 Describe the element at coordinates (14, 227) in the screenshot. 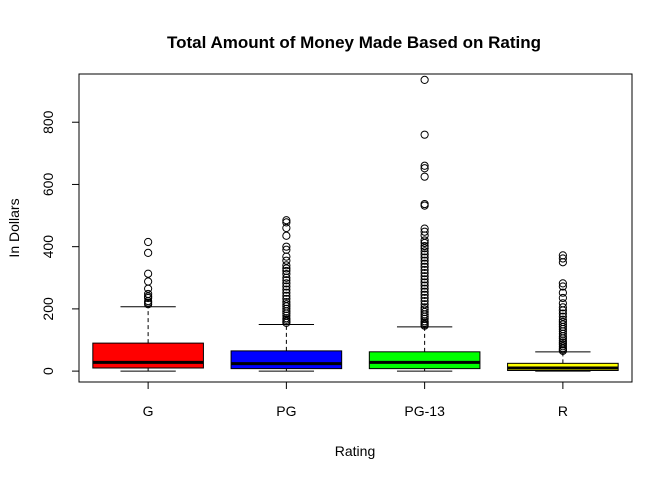

I see `y-axis-label: In Dollars` at that location.